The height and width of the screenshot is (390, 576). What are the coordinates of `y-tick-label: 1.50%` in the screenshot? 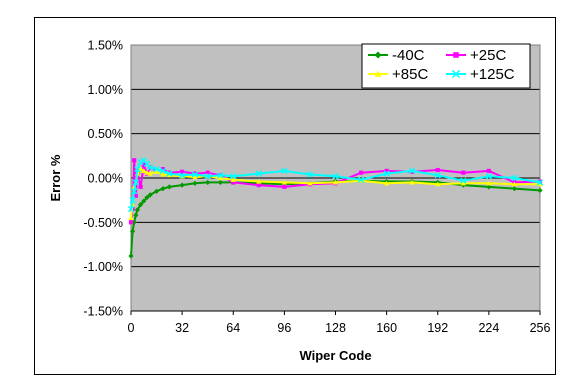 It's located at (105, 46).